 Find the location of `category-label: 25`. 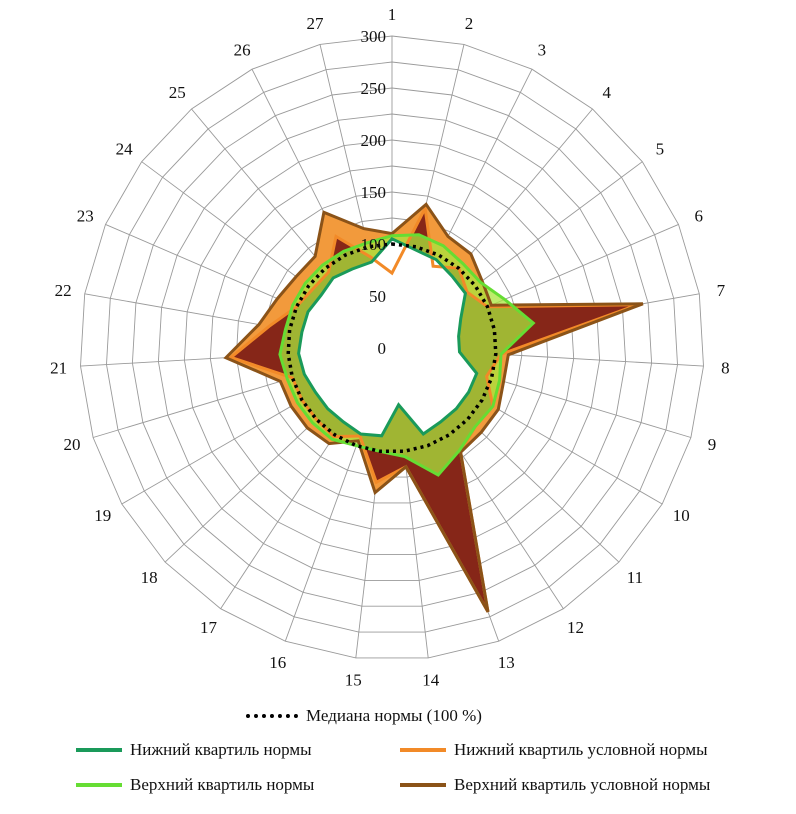

category-label: 25 is located at coordinates (177, 92).